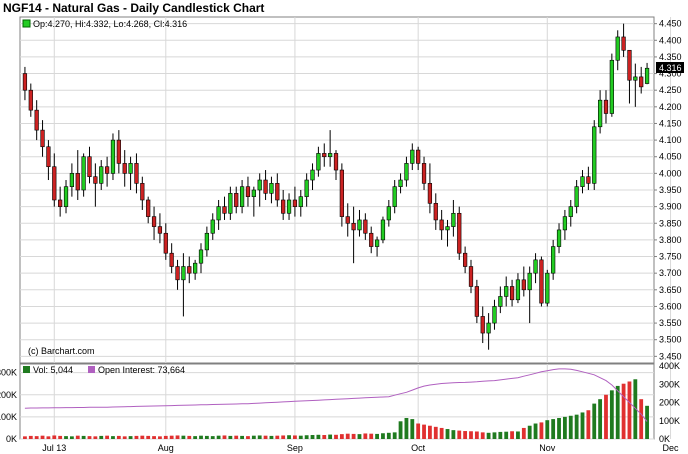 This screenshot has width=688, height=454. I want to click on price-tick-label: 4.450, so click(670, 24).